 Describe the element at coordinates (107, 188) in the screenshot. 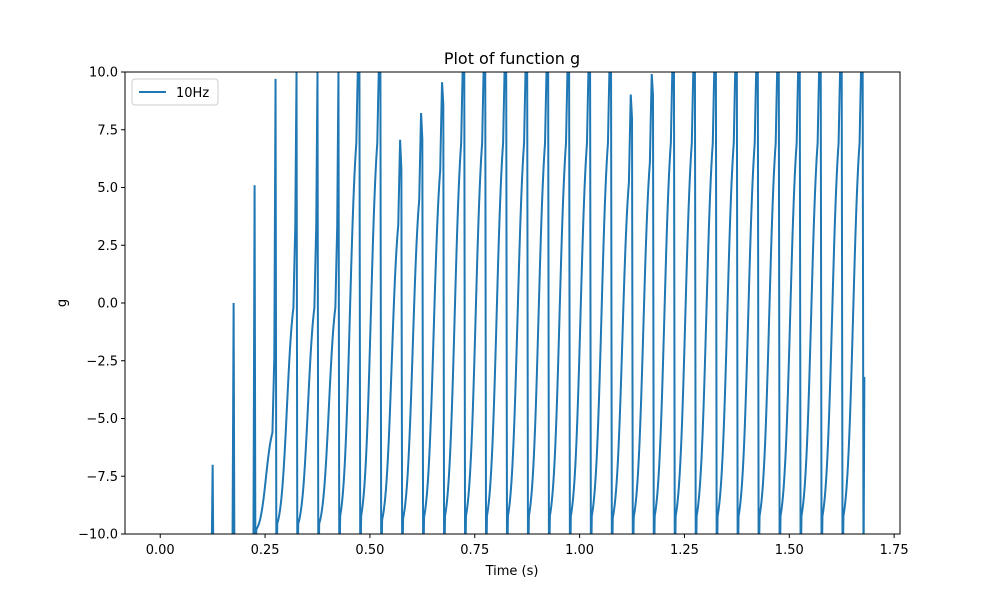

I see `y-tick-label: 5.0` at that location.